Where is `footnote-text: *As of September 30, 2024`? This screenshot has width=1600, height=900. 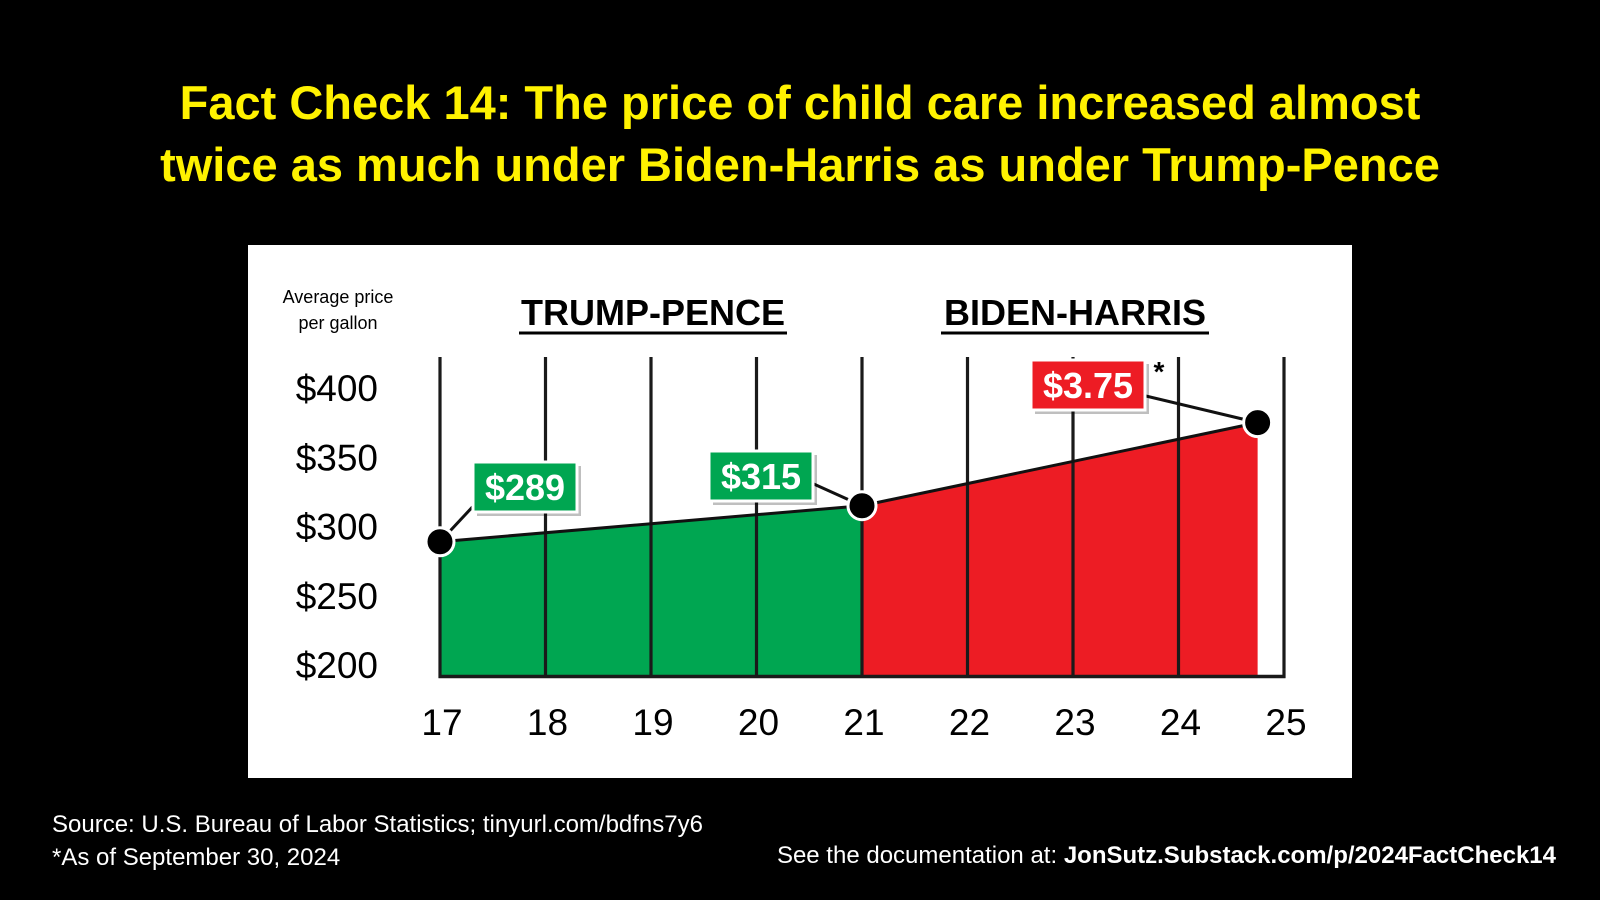
footnote-text: *As of September 30, 2024 is located at coordinates (196, 857).